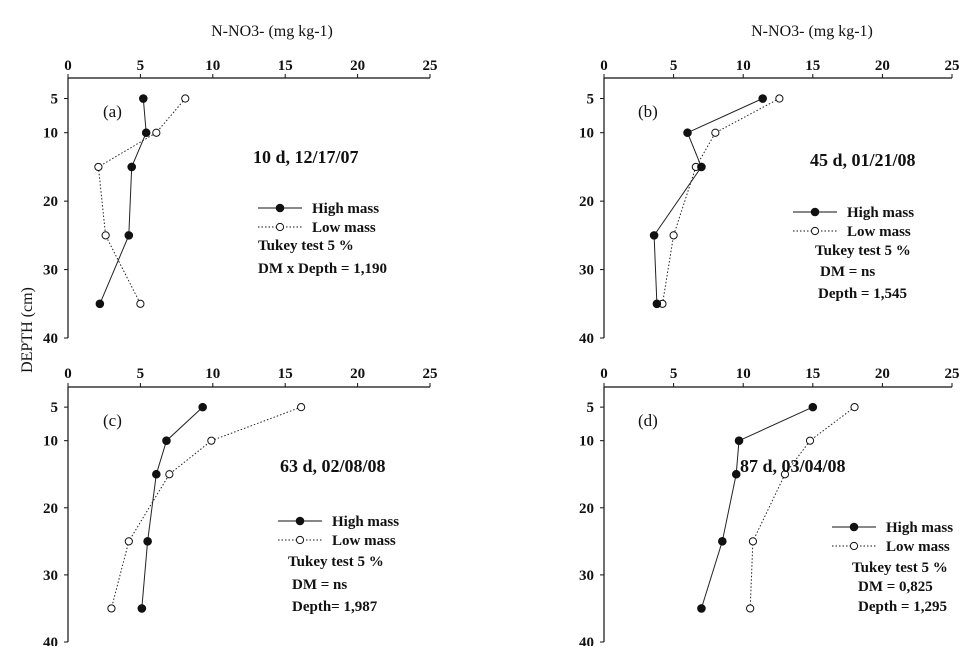 The height and width of the screenshot is (646, 972). Describe the element at coordinates (27, 330) in the screenshot. I see `y-axis-title: DEPTH (cm)` at that location.